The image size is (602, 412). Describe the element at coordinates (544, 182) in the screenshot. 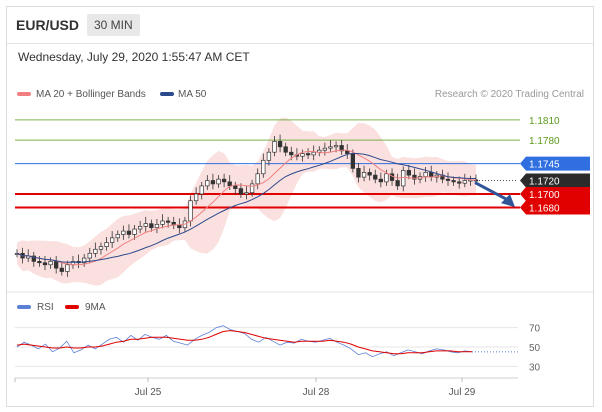

I see `level-label-1-1720: 1.1720` at that location.